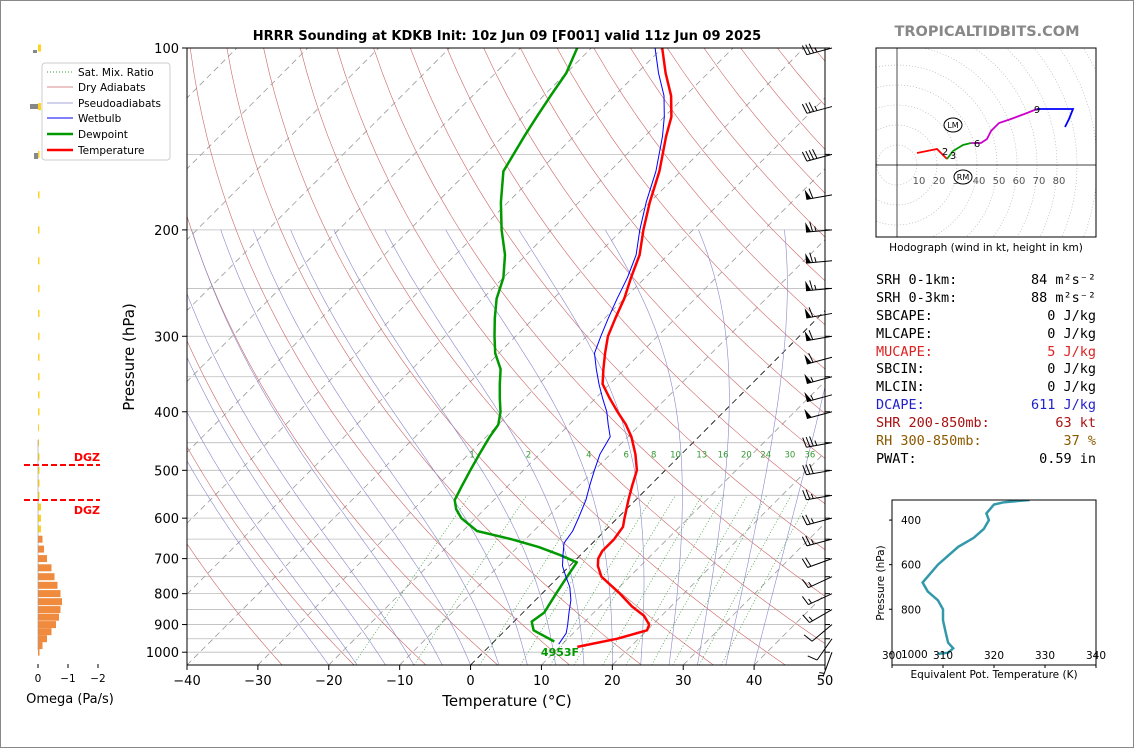 The width and height of the screenshot is (1134, 748). What do you see at coordinates (112, 88) in the screenshot?
I see `legend-label-dry: Dry Adiabats` at bounding box center [112, 88].